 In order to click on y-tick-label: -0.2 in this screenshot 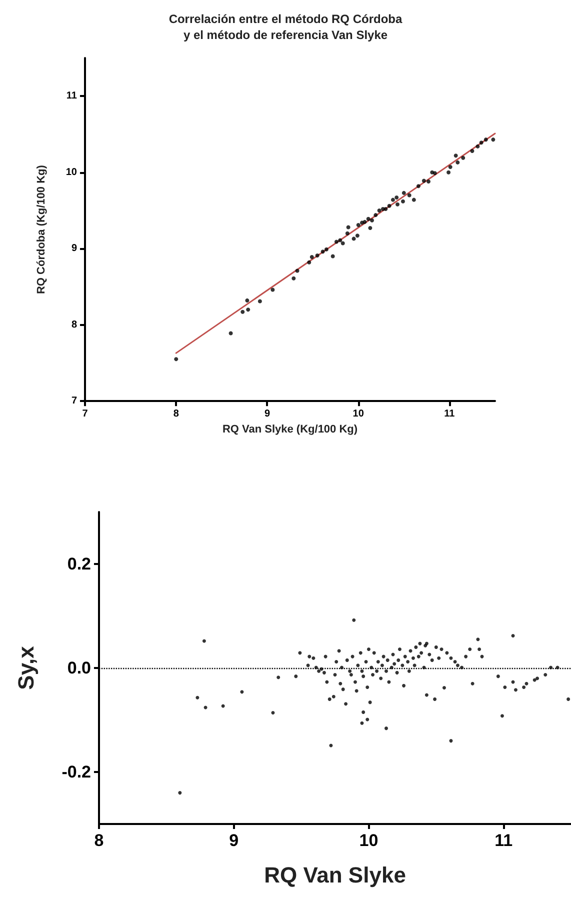, I will do `click(76, 772)`.